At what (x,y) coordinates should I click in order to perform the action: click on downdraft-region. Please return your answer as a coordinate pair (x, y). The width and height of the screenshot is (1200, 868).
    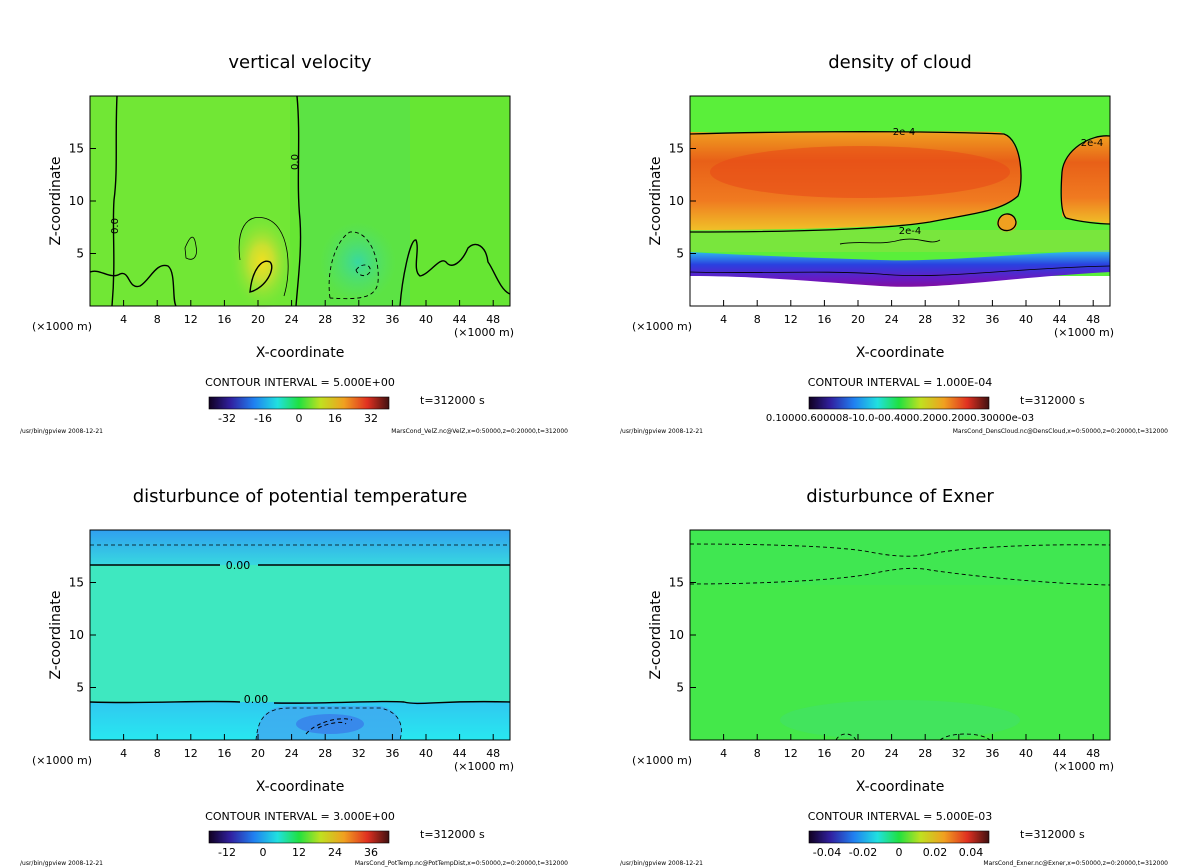
    Looking at the image, I should click on (358, 262).